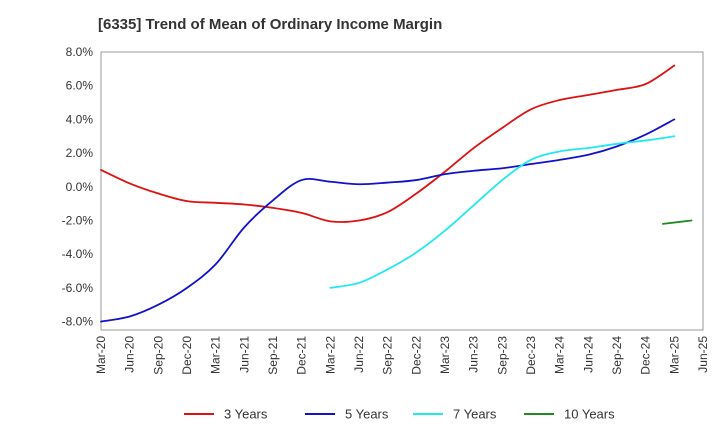 This screenshot has width=720, height=440. I want to click on x-tick-label: Mar-25, so click(674, 355).